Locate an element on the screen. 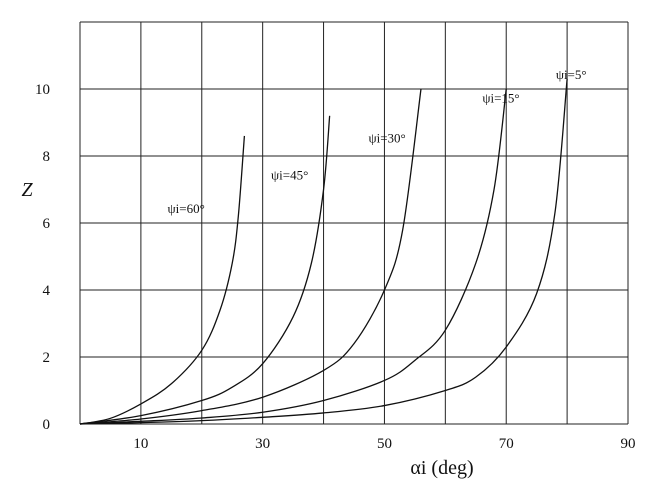 The width and height of the screenshot is (664, 492). x-tick-label: 90 is located at coordinates (628, 444).